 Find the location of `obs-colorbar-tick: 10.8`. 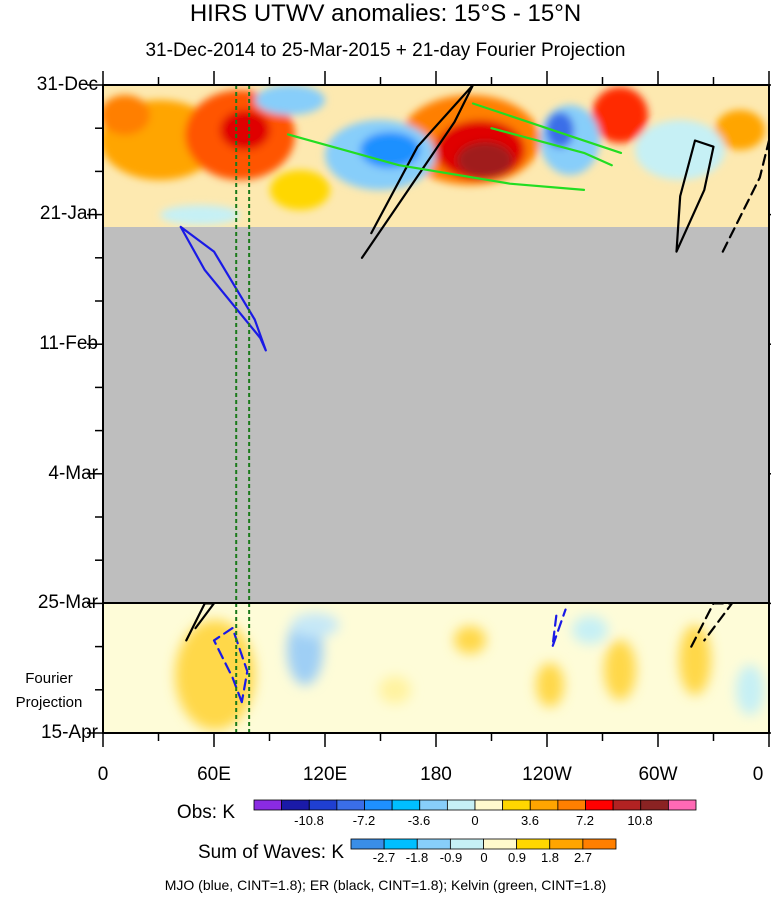

obs-colorbar-tick: 10.8 is located at coordinates (640, 820).